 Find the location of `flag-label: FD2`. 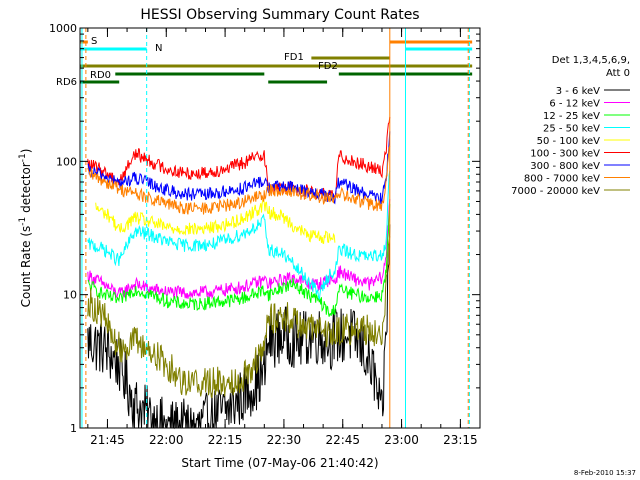

flag-label: FD2 is located at coordinates (328, 66).